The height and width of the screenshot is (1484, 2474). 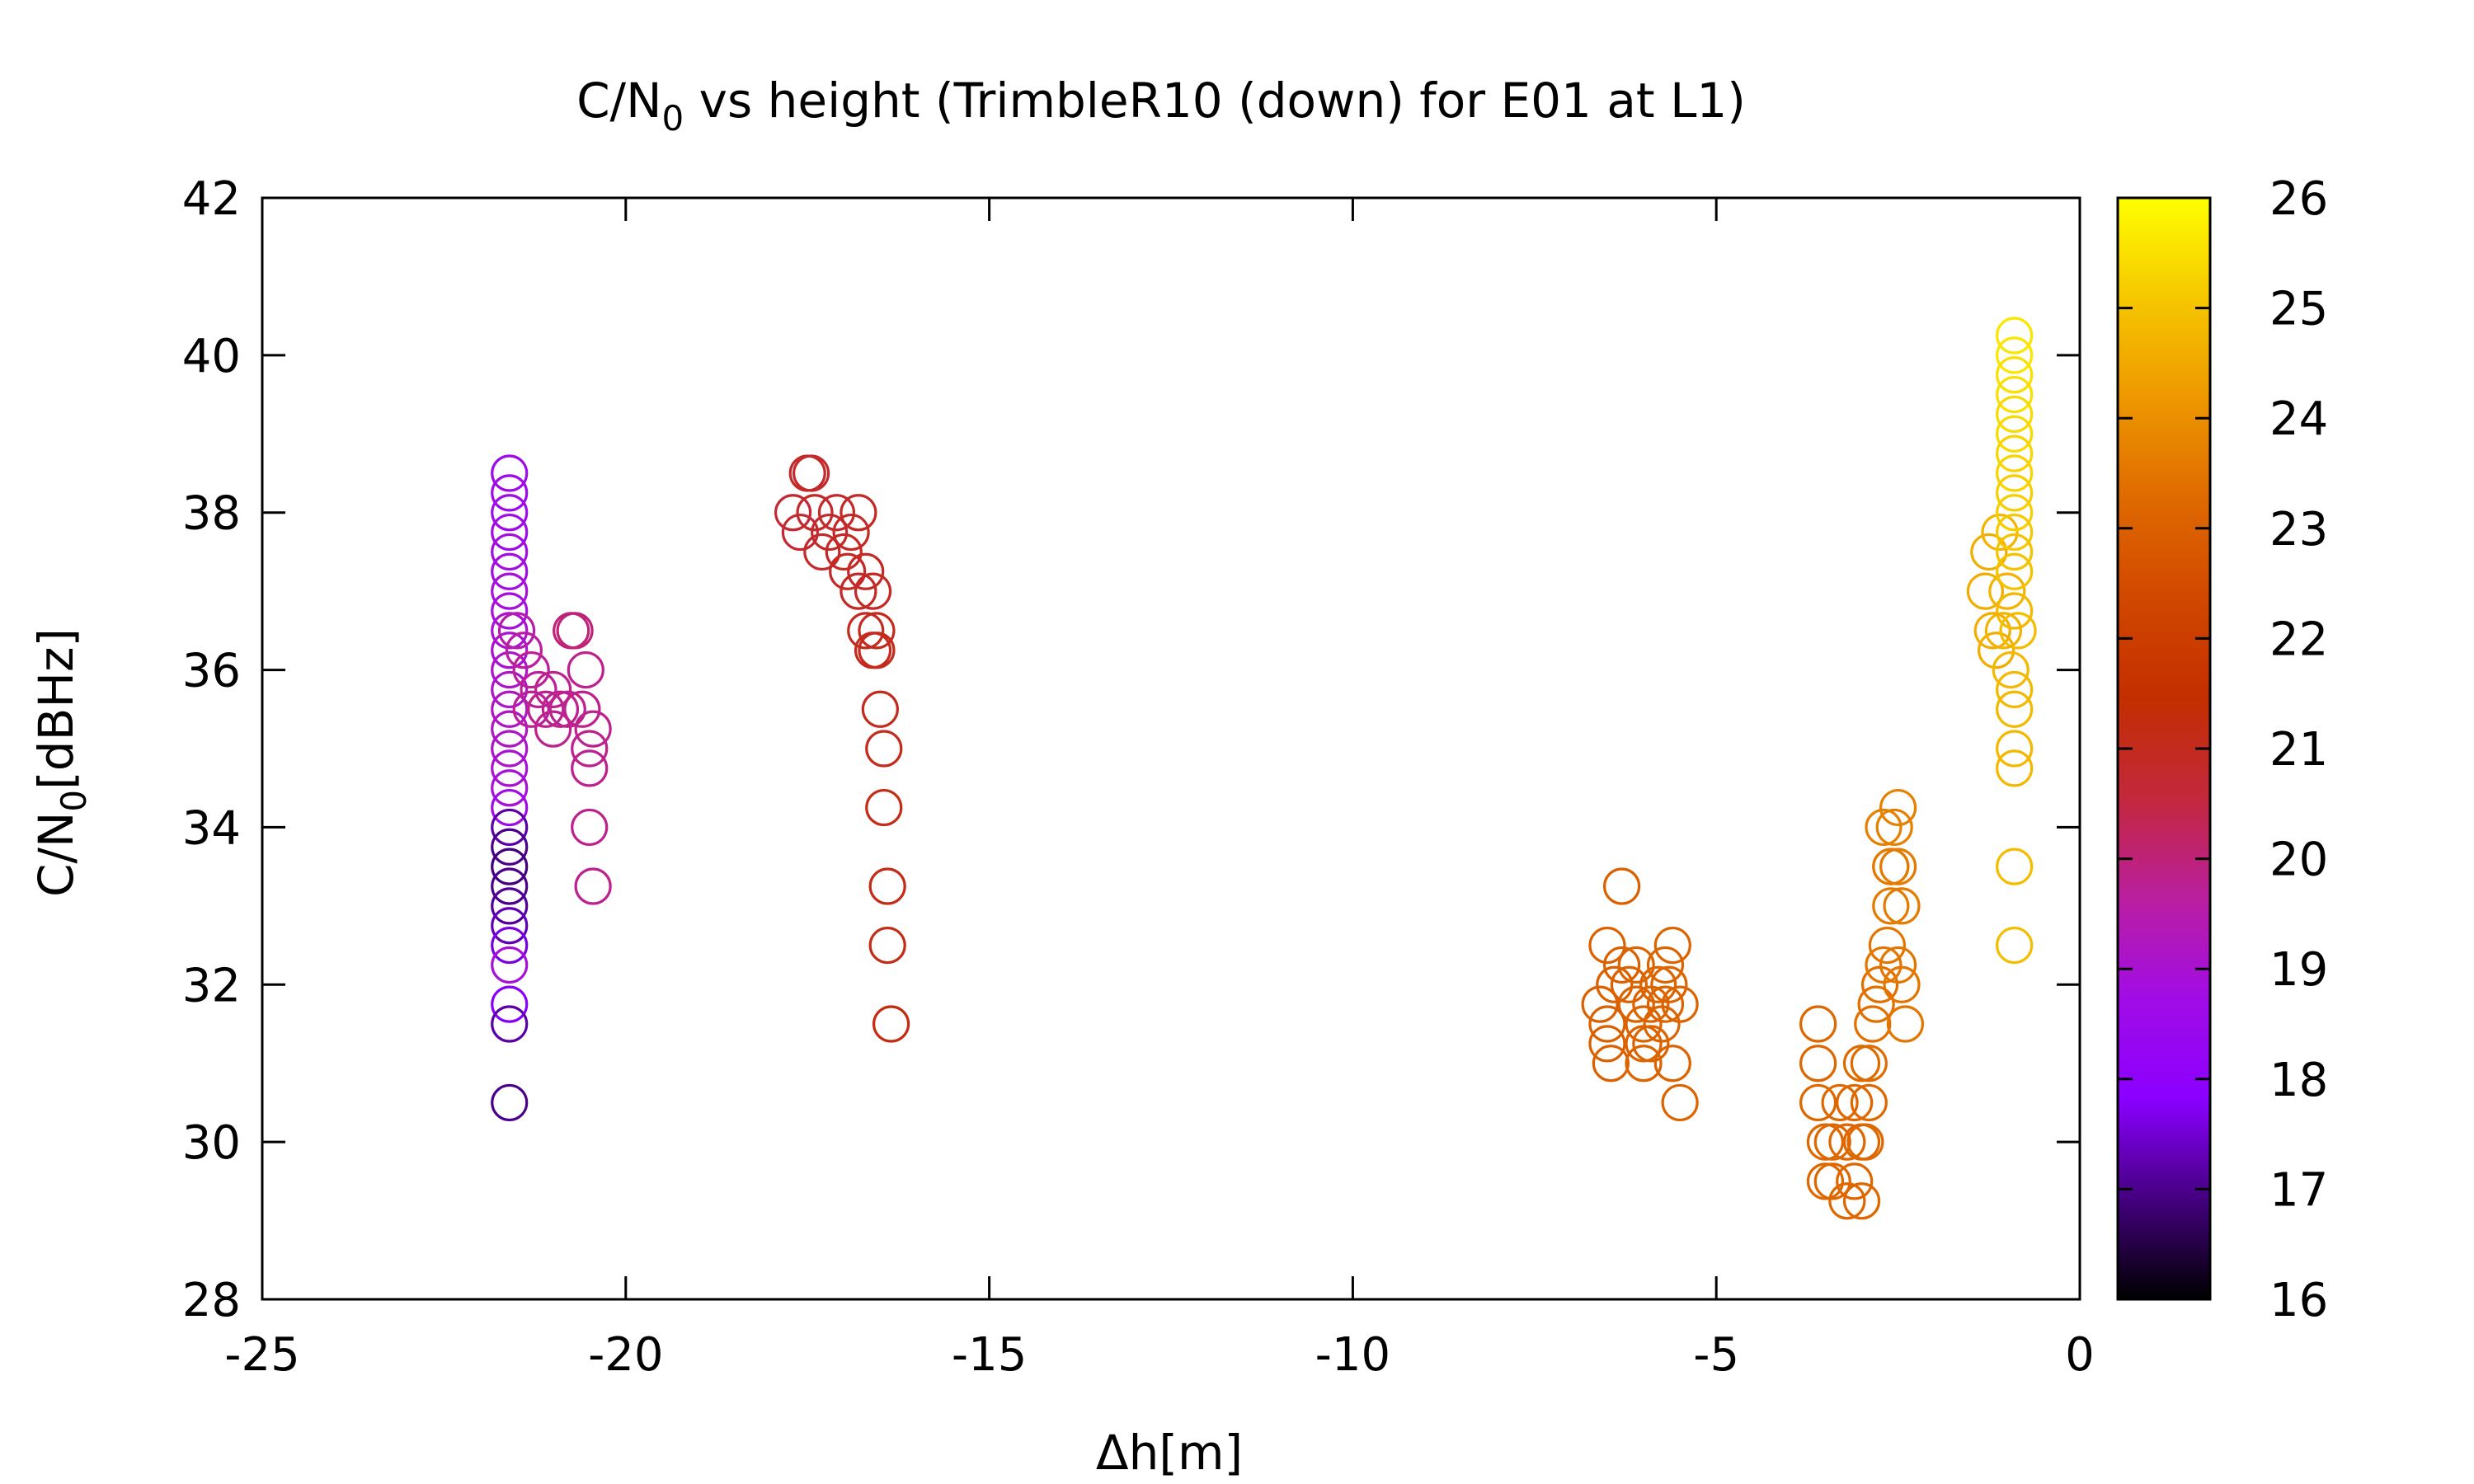 What do you see at coordinates (261, 1355) in the screenshot?
I see `x-tick-label: -25` at bounding box center [261, 1355].